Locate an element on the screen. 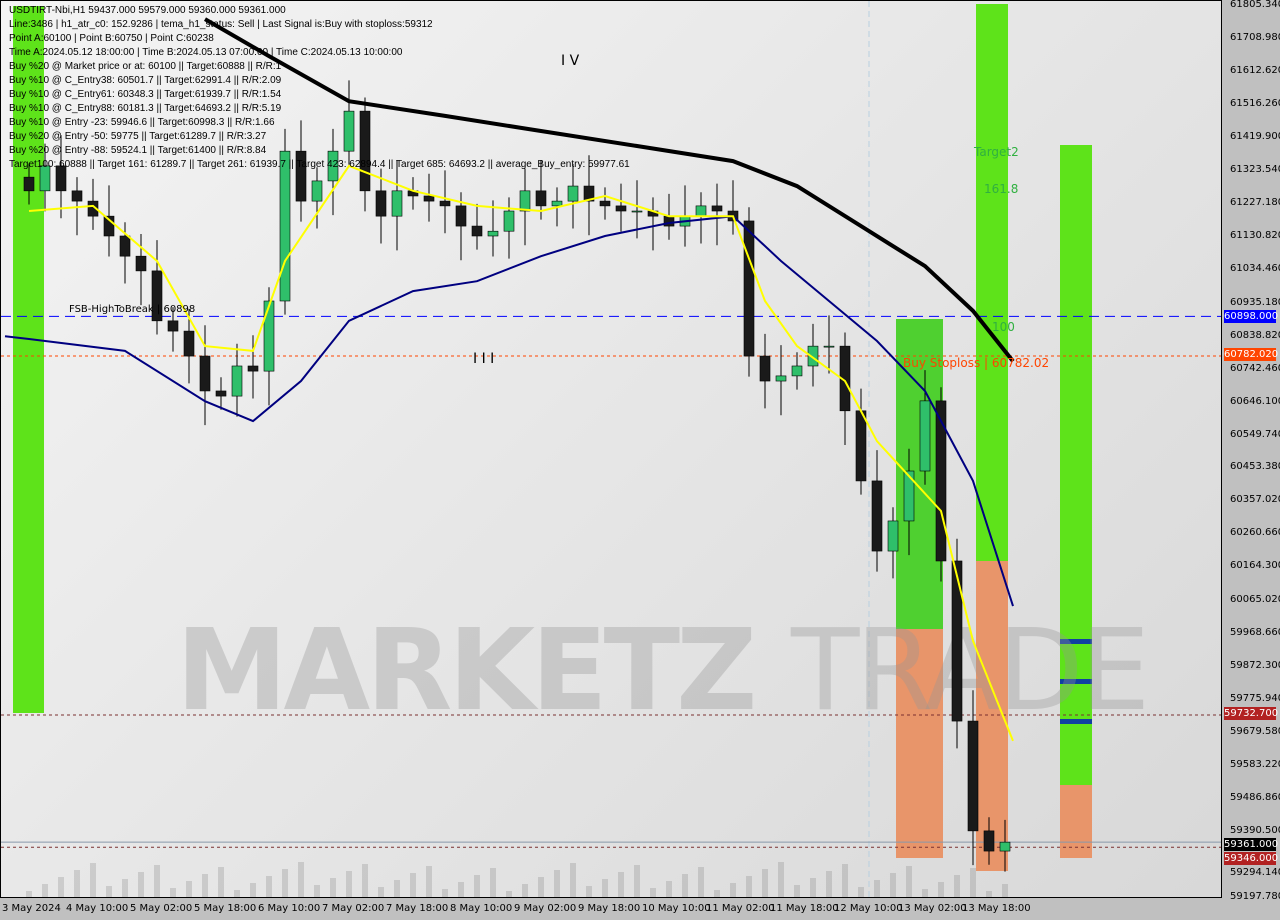 This screenshot has width=1280, height=920. price-tick: 61612.620 is located at coordinates (1255, 70).